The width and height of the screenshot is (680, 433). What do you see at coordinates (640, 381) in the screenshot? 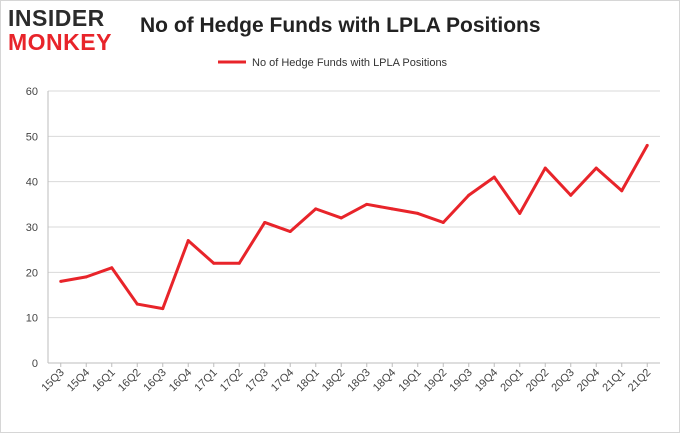
I see `x-tick-label: 21Q2` at bounding box center [640, 381].